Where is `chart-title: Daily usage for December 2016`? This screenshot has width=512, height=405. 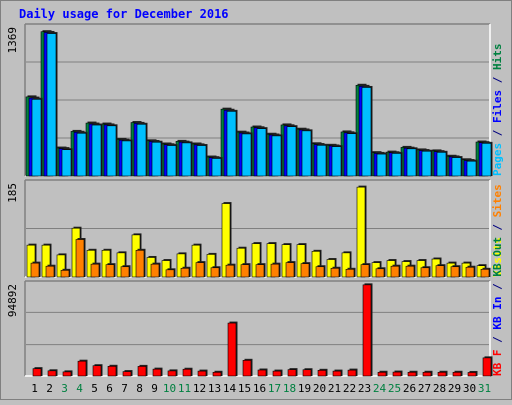 chart-title: Daily usage for December 2016 is located at coordinates (124, 14).